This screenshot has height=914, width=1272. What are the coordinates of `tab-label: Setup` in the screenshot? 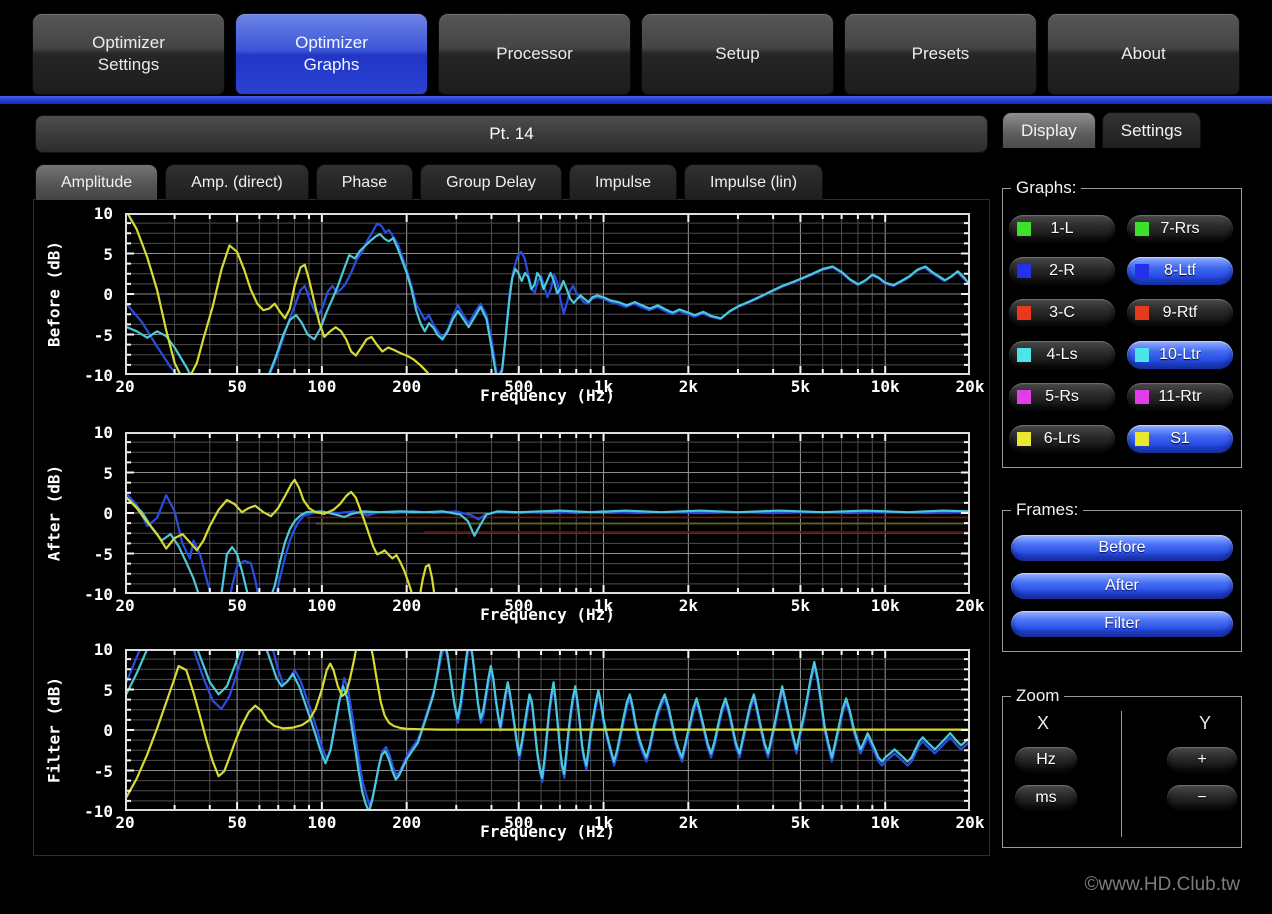 It's located at (737, 53).